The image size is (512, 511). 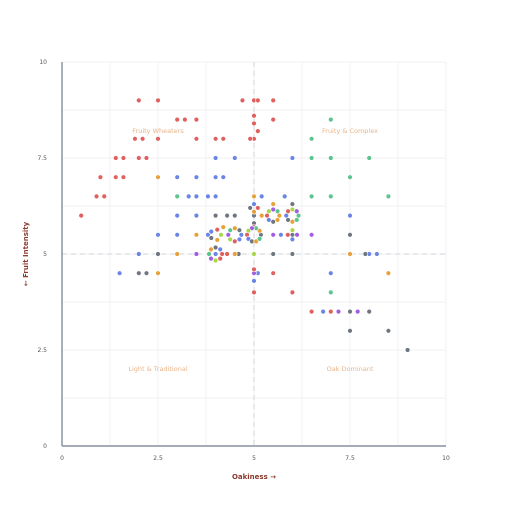 I want to click on x-tick-label: 10, so click(x=446, y=458).